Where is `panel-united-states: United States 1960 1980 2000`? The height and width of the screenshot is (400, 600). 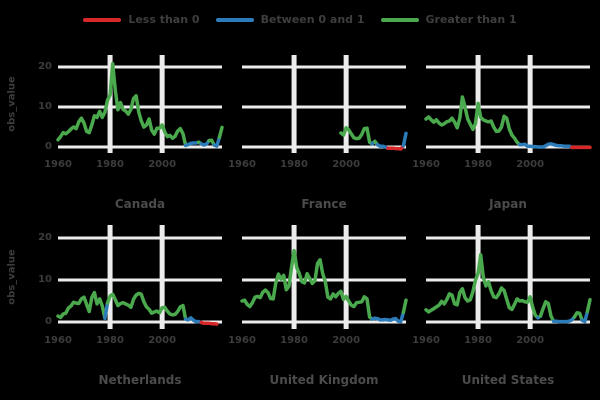
panel-united-states: United States 1960 1980 2000 is located at coordinates (502, 306).